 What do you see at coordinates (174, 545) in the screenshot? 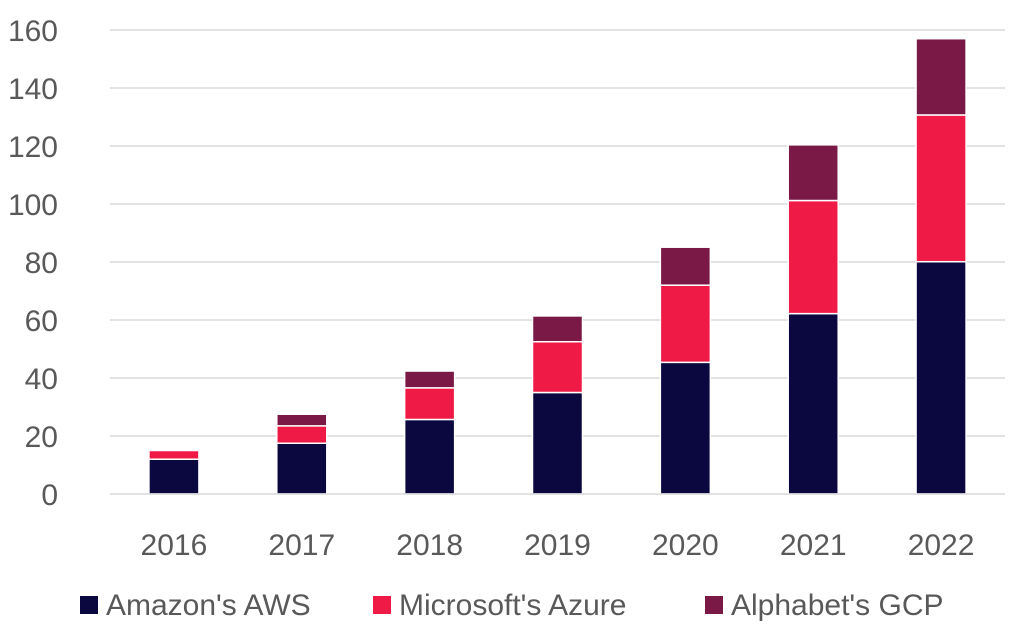
I see `x-tick-label-2016: 2016` at bounding box center [174, 545].